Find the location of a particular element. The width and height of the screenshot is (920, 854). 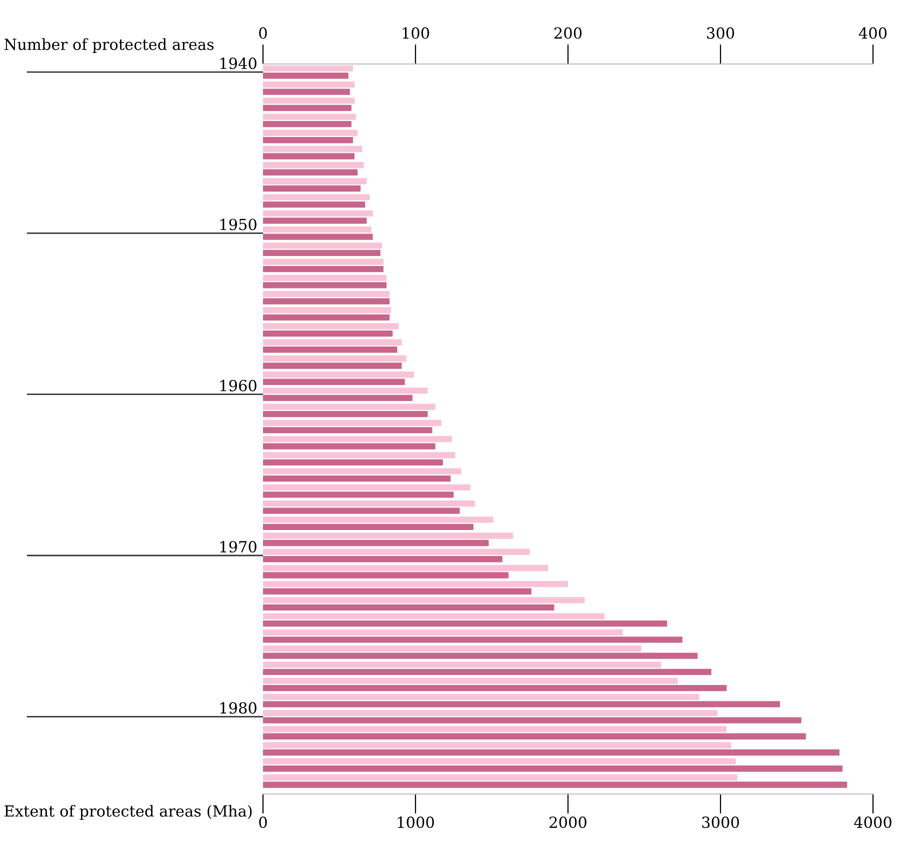

y-tick-label: 1970 is located at coordinates (238, 546).